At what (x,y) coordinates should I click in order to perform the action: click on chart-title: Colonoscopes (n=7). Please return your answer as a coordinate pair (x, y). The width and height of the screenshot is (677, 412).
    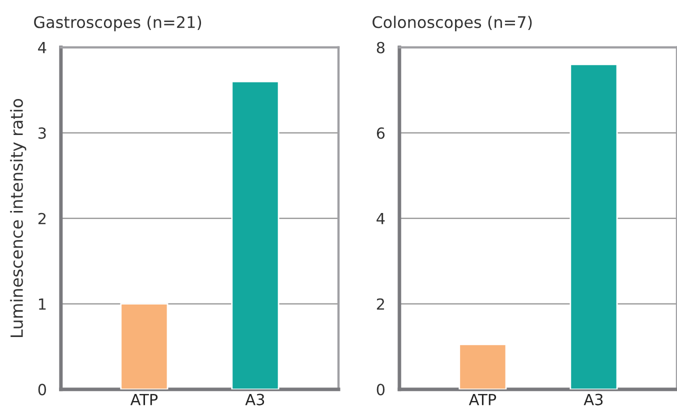
    Looking at the image, I should click on (452, 24).